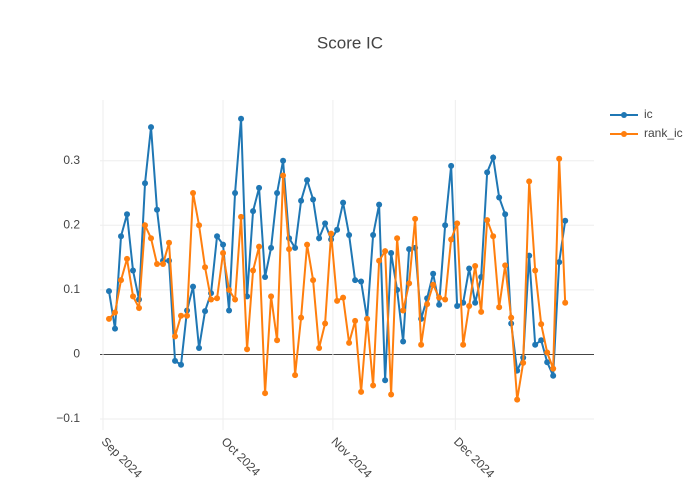  I want to click on chart-title: Score IC, so click(350, 42).